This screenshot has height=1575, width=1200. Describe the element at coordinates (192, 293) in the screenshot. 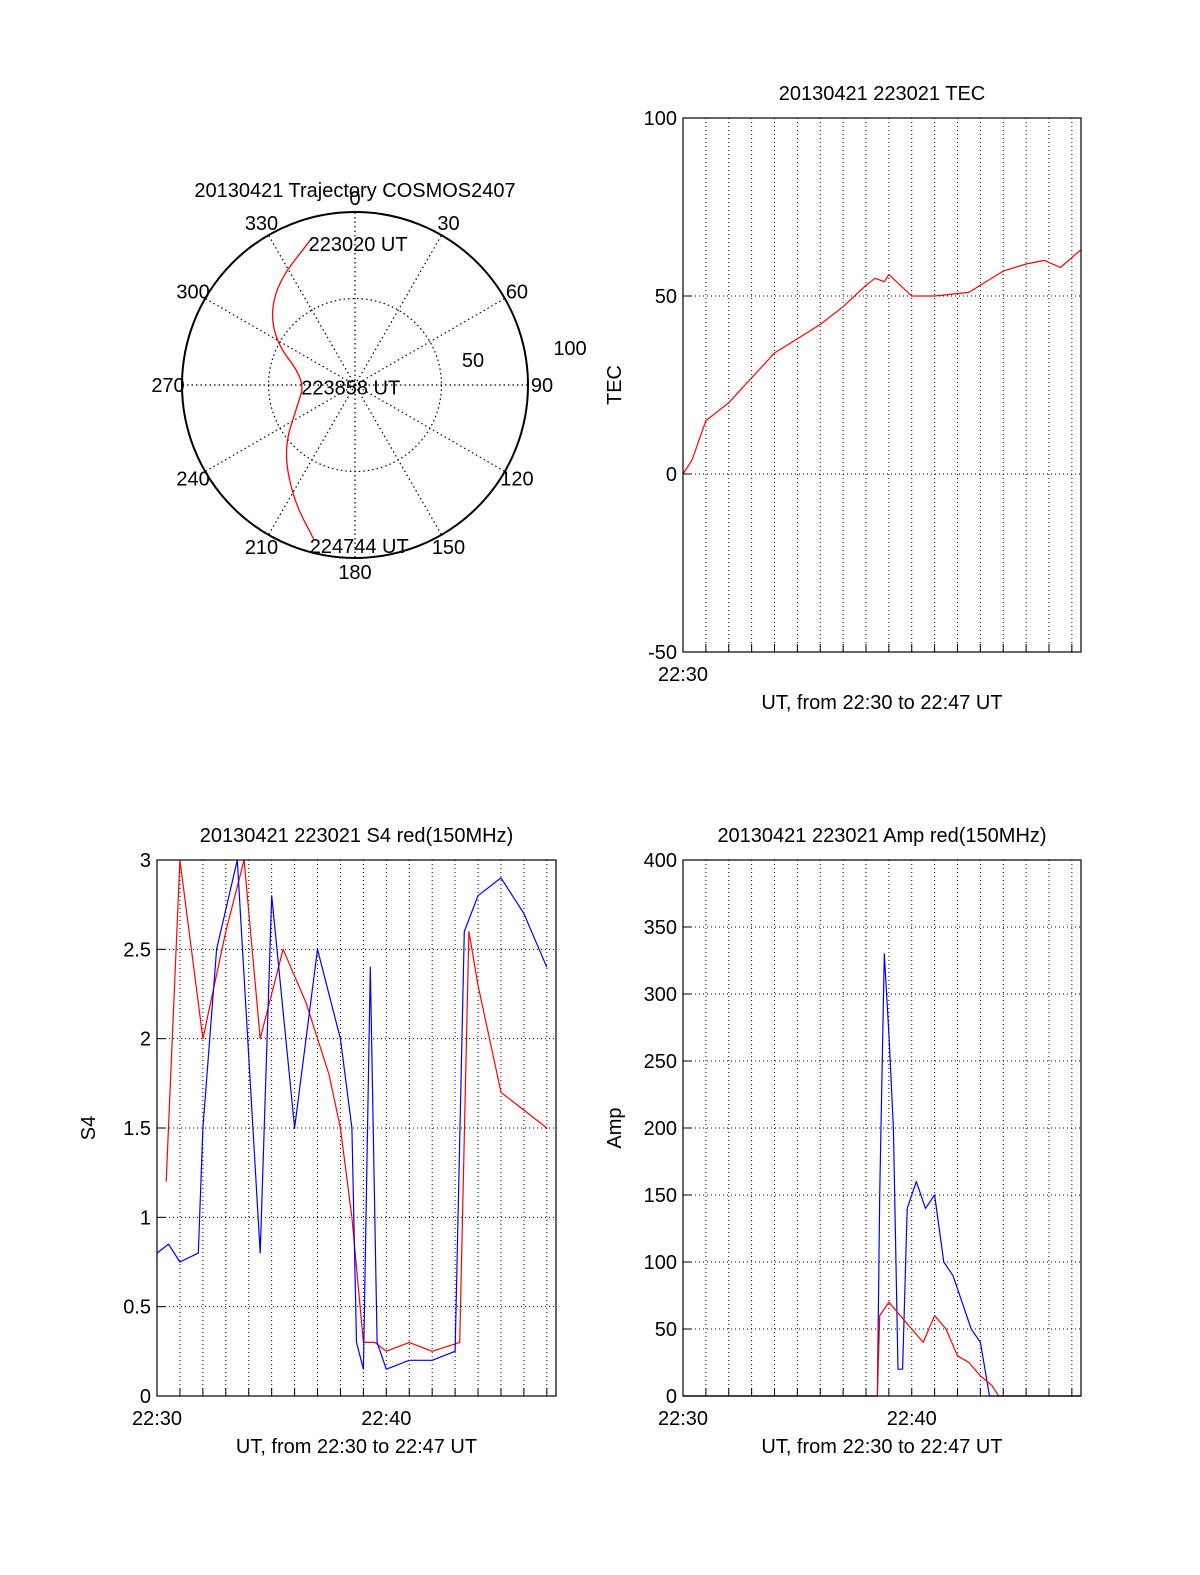

I see `polar-angle-label: 300` at that location.